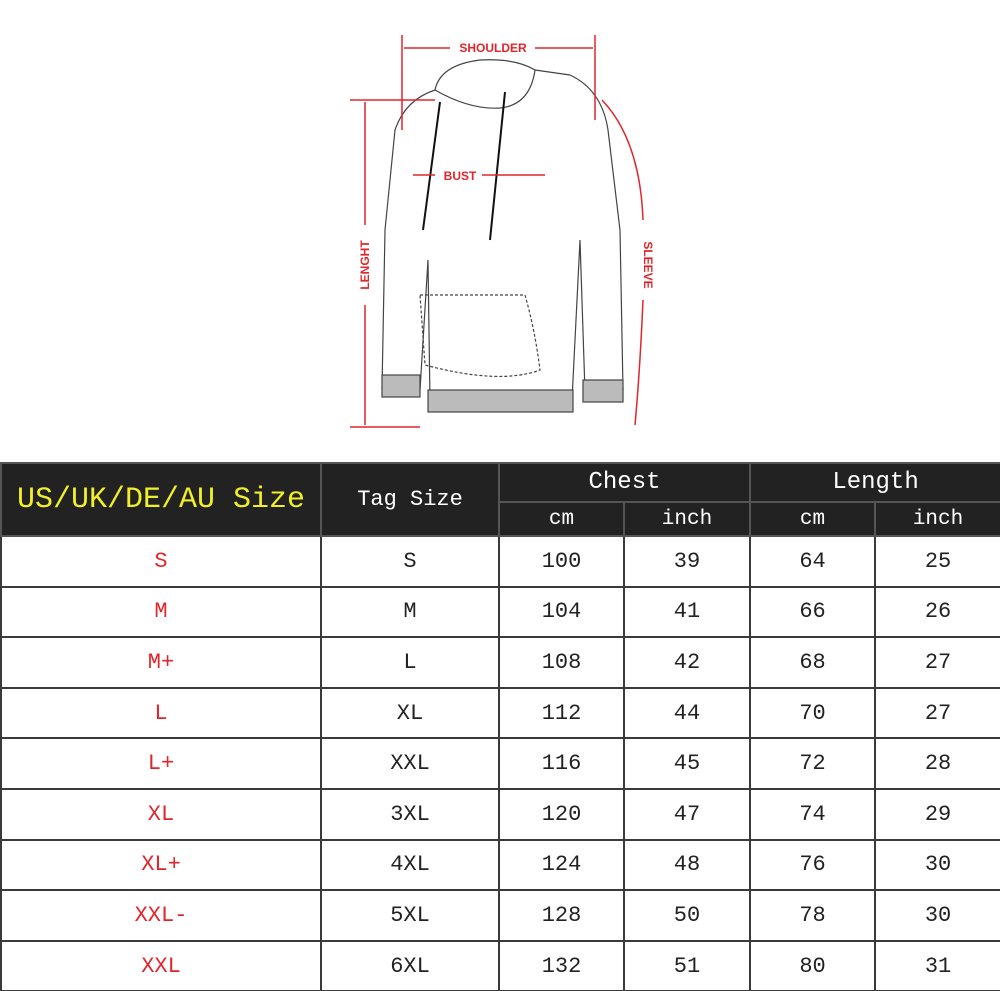 This screenshot has height=991, width=1000. I want to click on chest-cm-cell: 108, so click(561, 662).